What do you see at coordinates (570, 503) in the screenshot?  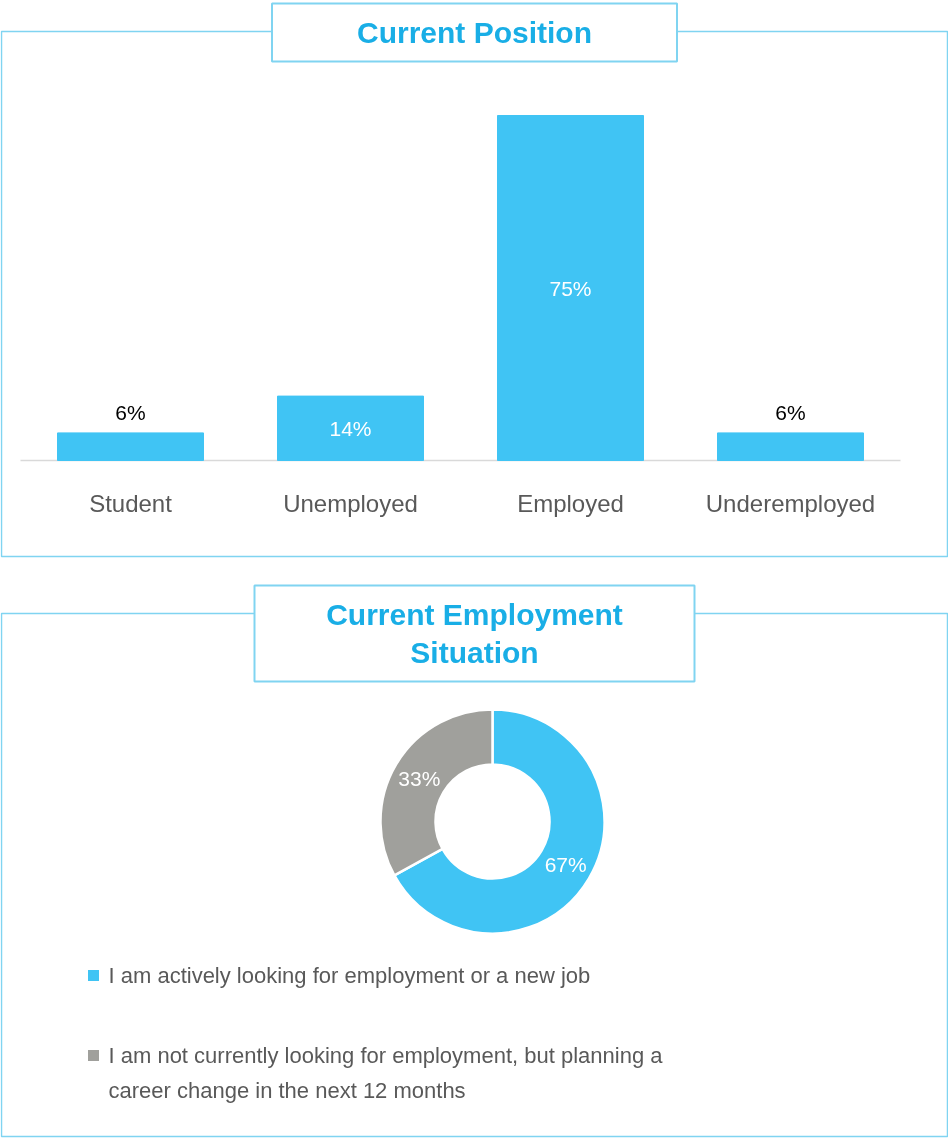 I see `x-tick-label: Employed` at bounding box center [570, 503].